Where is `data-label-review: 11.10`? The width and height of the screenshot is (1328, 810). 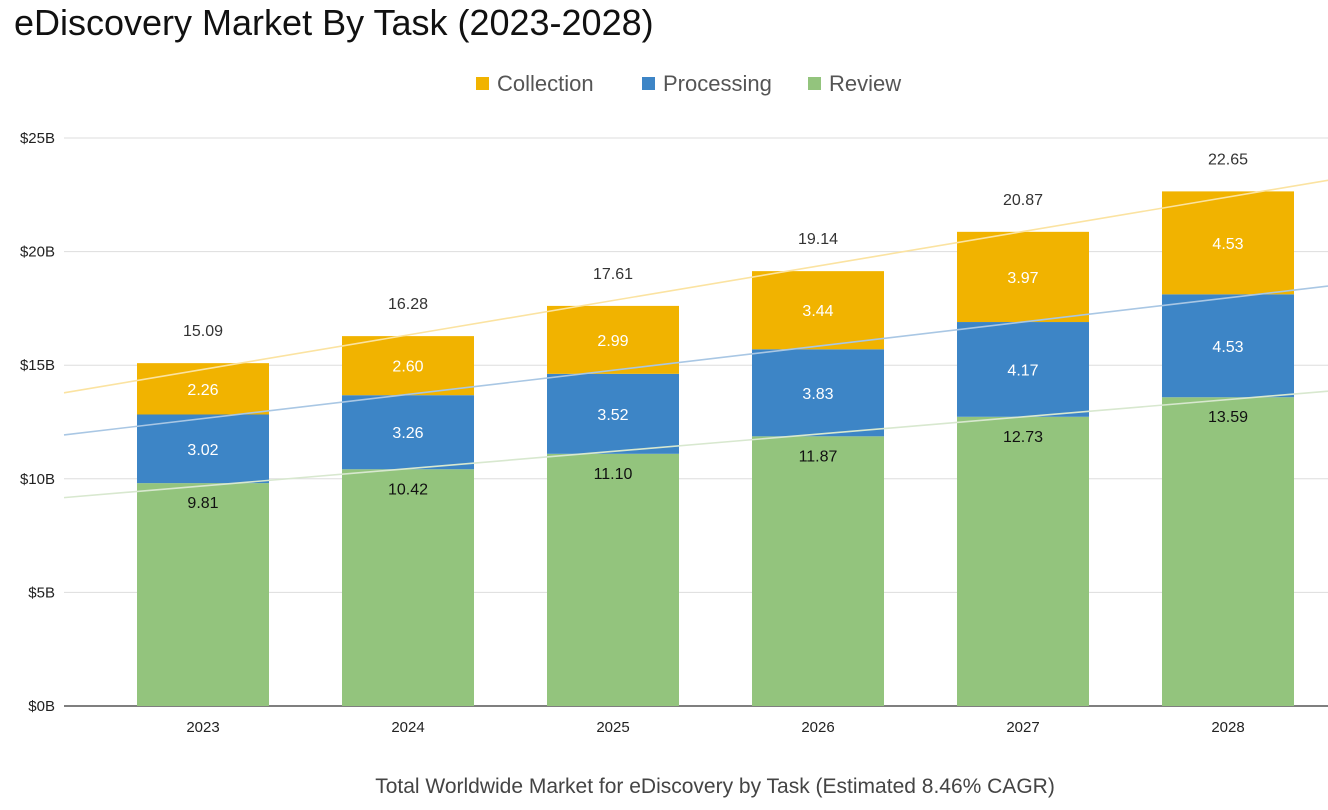 data-label-review: 11.10 is located at coordinates (613, 474).